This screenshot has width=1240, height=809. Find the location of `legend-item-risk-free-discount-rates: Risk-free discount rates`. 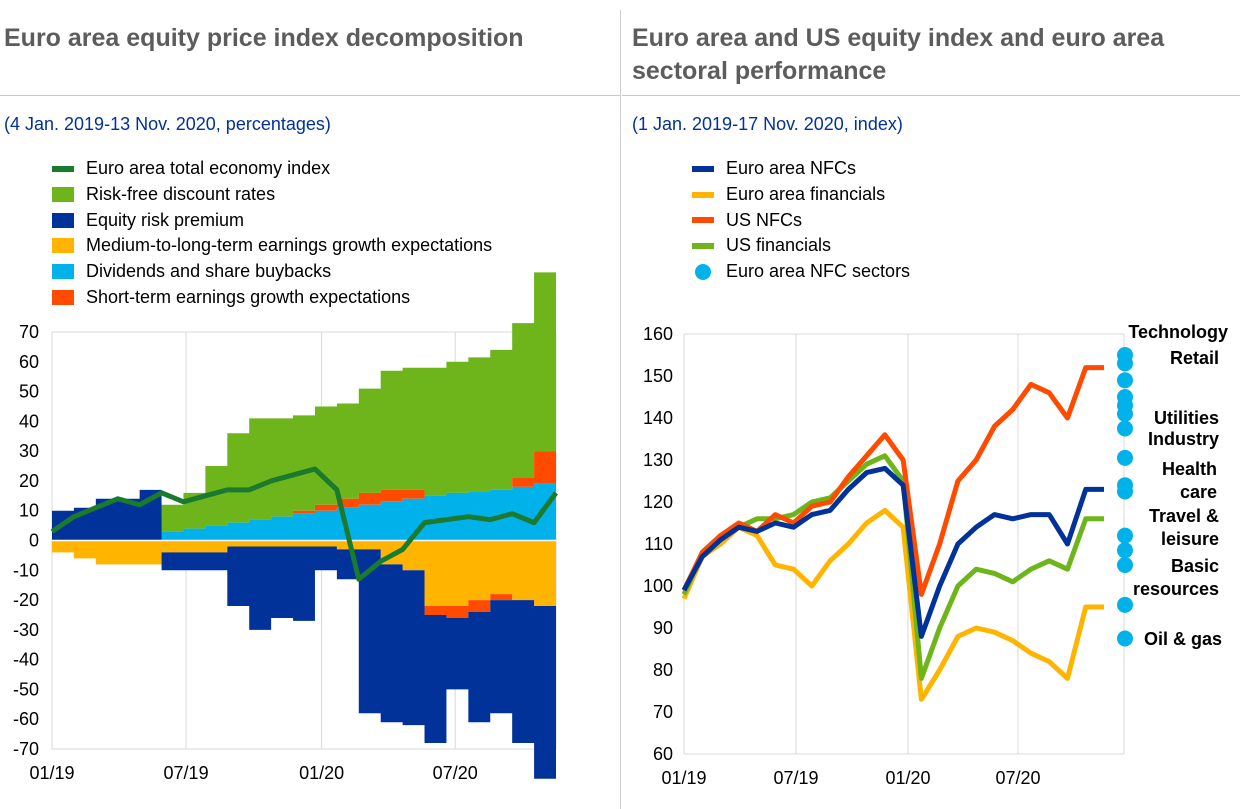

legend-item-risk-free-discount-rates: Risk-free discount rates is located at coordinates (272, 195).